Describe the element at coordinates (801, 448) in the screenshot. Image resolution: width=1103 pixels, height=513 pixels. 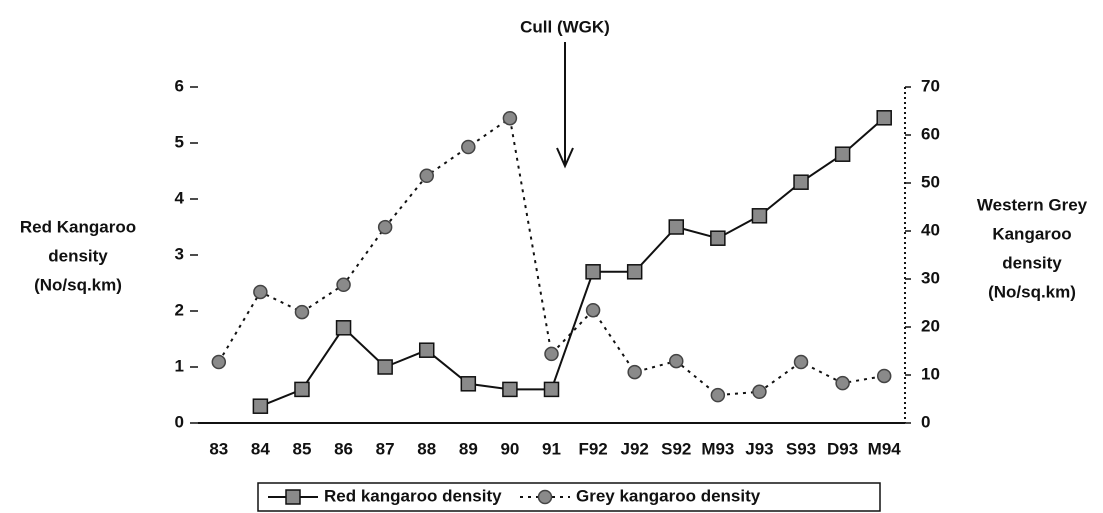
I see `x-tick-label: S93` at that location.